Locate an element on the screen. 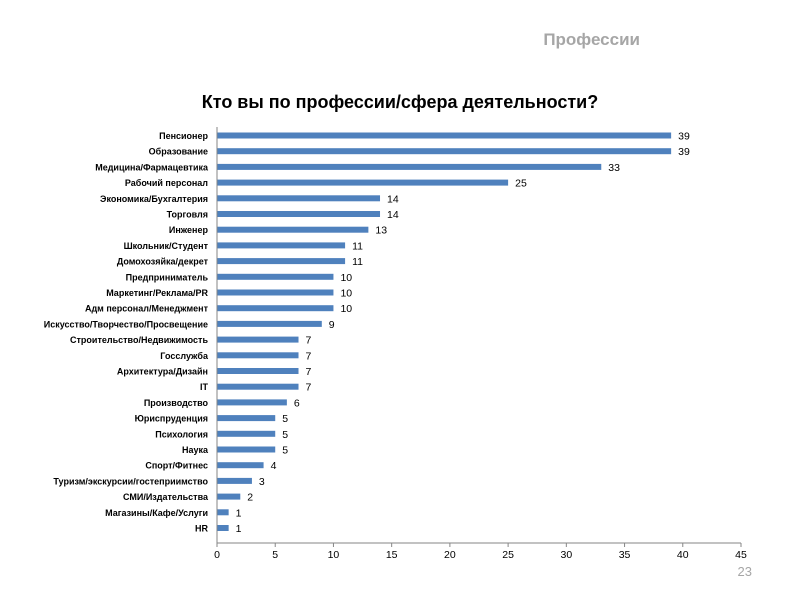 The width and height of the screenshot is (800, 600). value-label: 33 is located at coordinates (614, 168).